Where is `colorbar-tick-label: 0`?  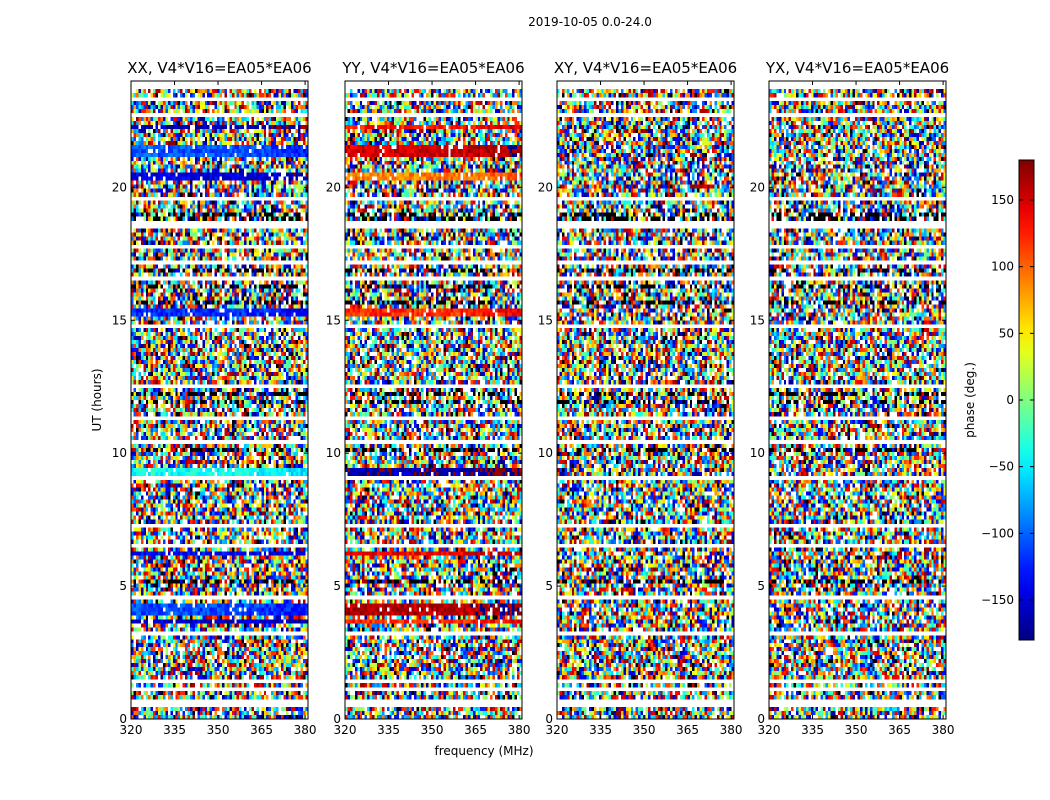
colorbar-tick-label: 0 is located at coordinates (1010, 400).